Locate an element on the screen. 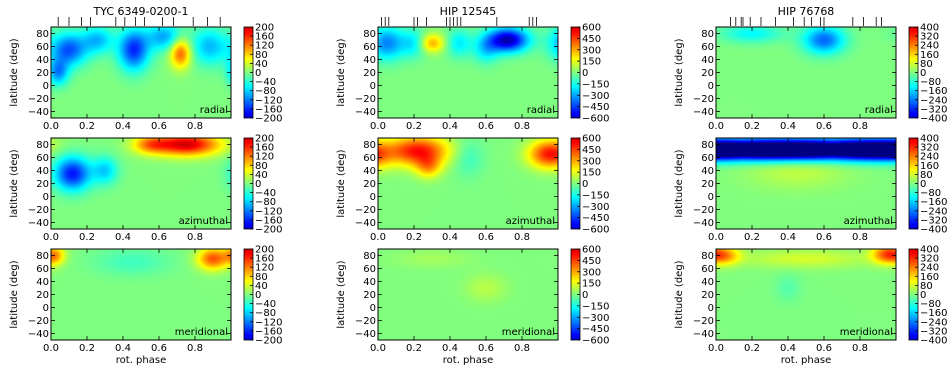  colorbar-tick-label: −150 is located at coordinates (595, 306).